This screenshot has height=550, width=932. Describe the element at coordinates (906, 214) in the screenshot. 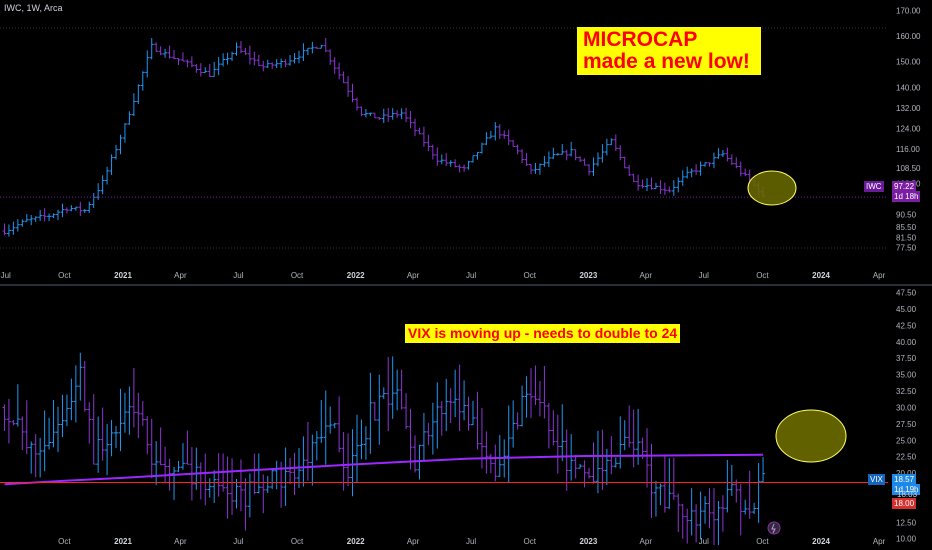

I see `iwc-ytick-9: 90.50` at that location.